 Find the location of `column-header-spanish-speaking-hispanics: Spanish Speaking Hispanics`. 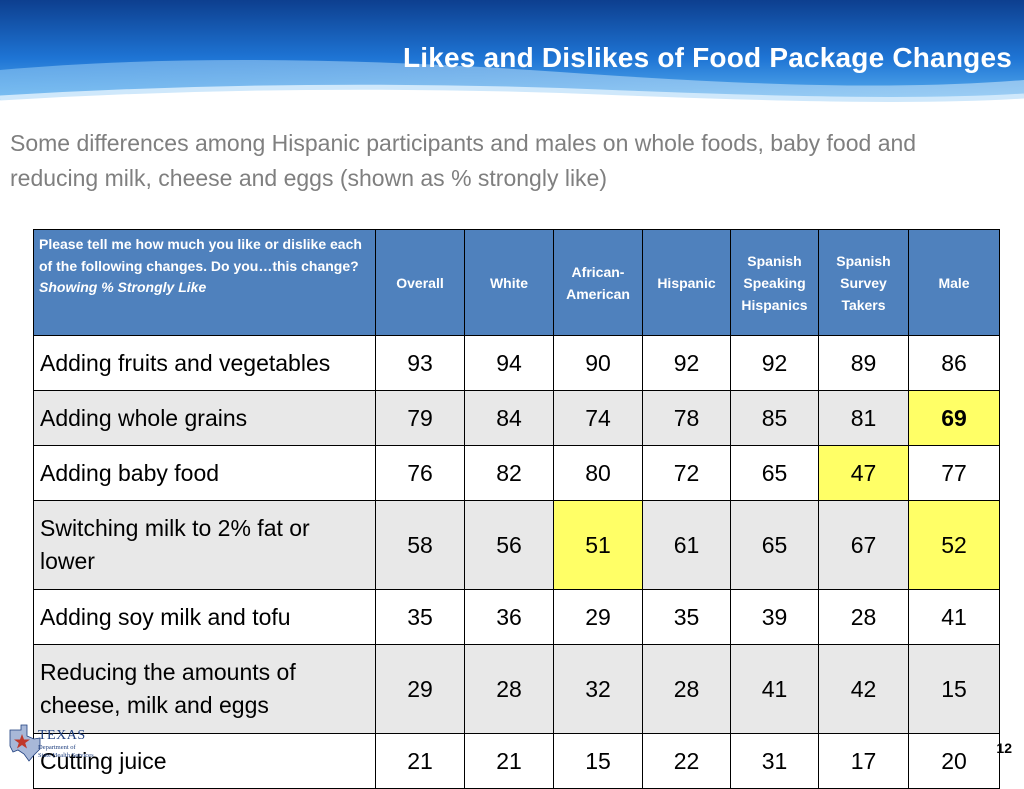

column-header-spanish-speaking-hispanics: Spanish Speaking Hispanics is located at coordinates (774, 282).